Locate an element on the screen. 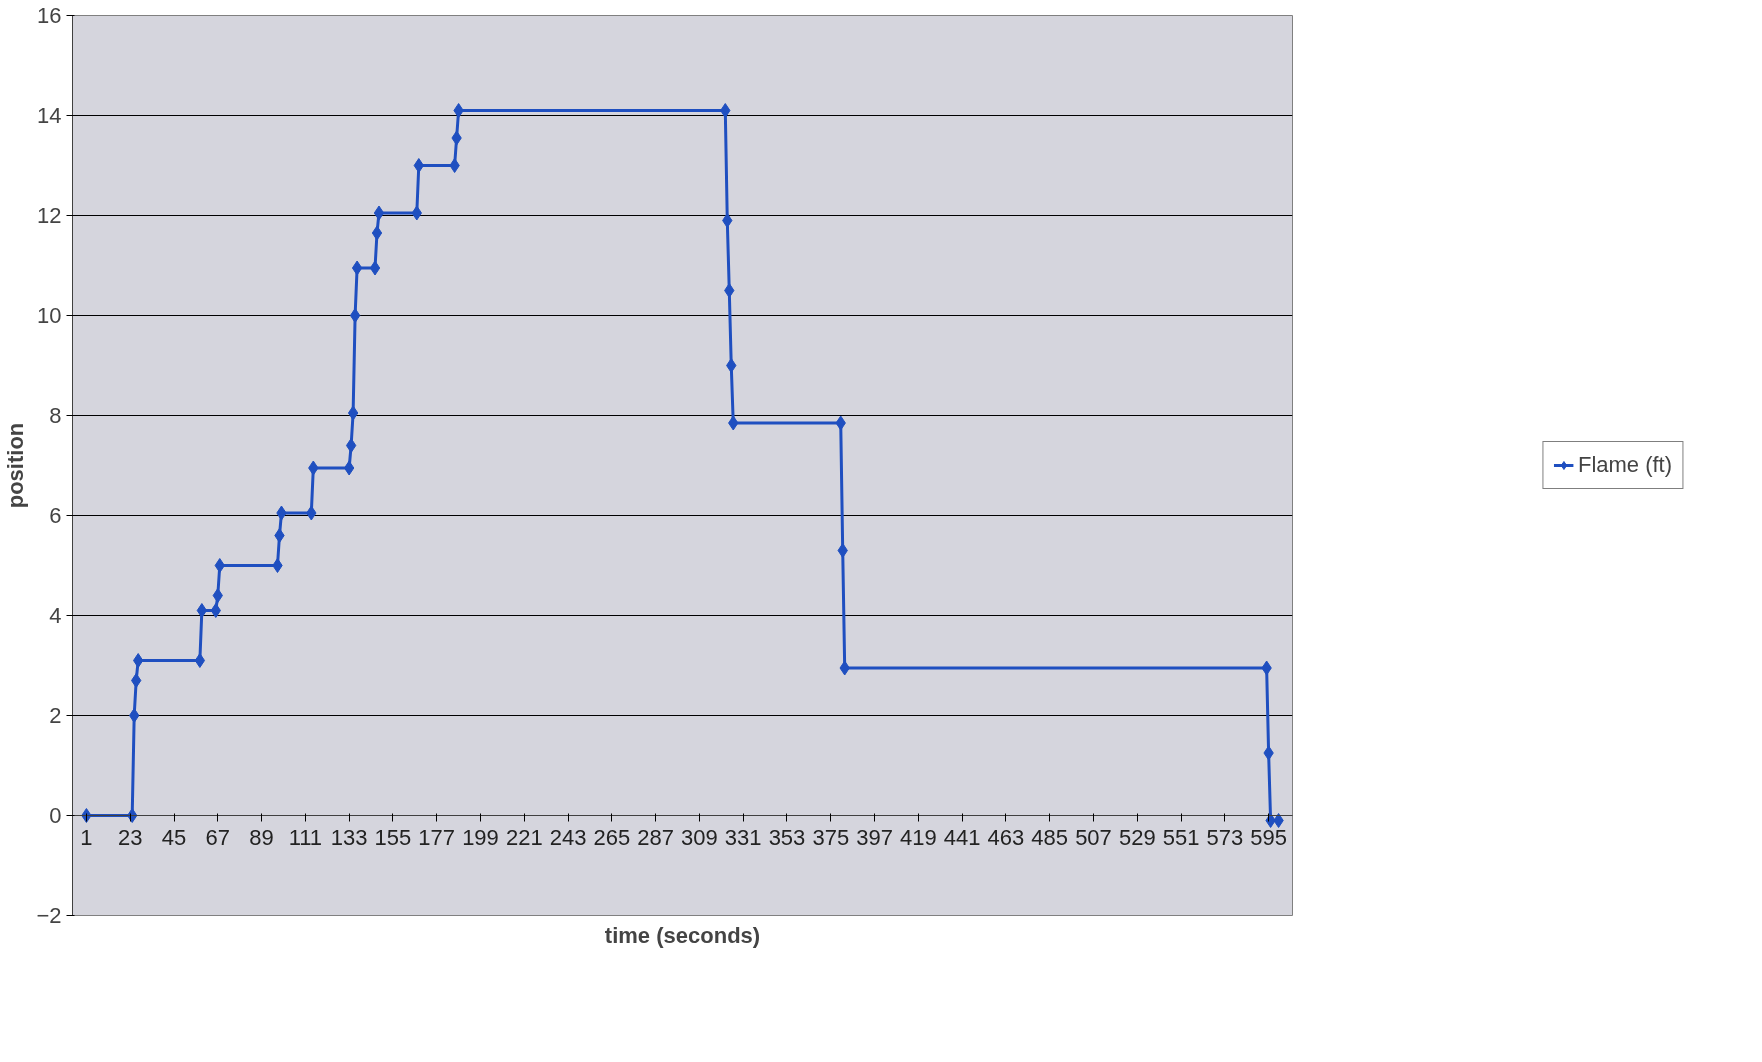 The image size is (1762, 1062). y-tick-label: 12 is located at coordinates (49, 215).